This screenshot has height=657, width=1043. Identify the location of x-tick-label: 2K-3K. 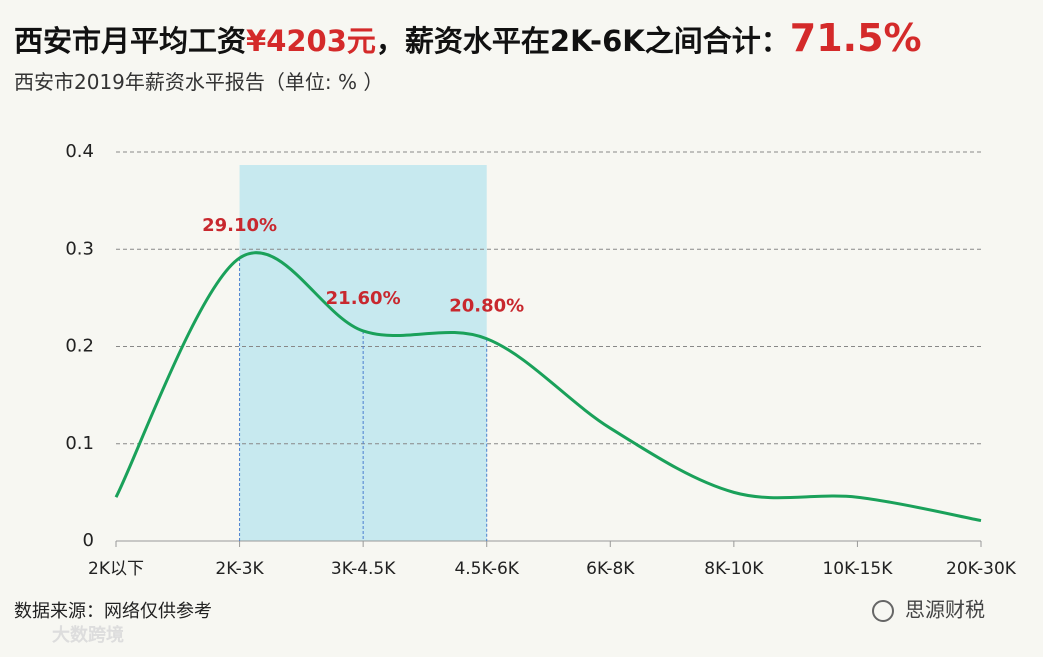
(239, 569).